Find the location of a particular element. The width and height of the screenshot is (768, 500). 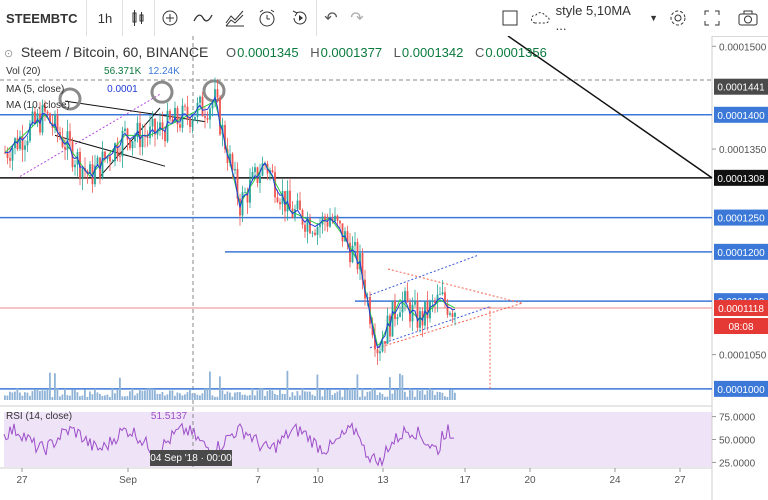

symbol-search: STEEMBTC is located at coordinates (43, 18).